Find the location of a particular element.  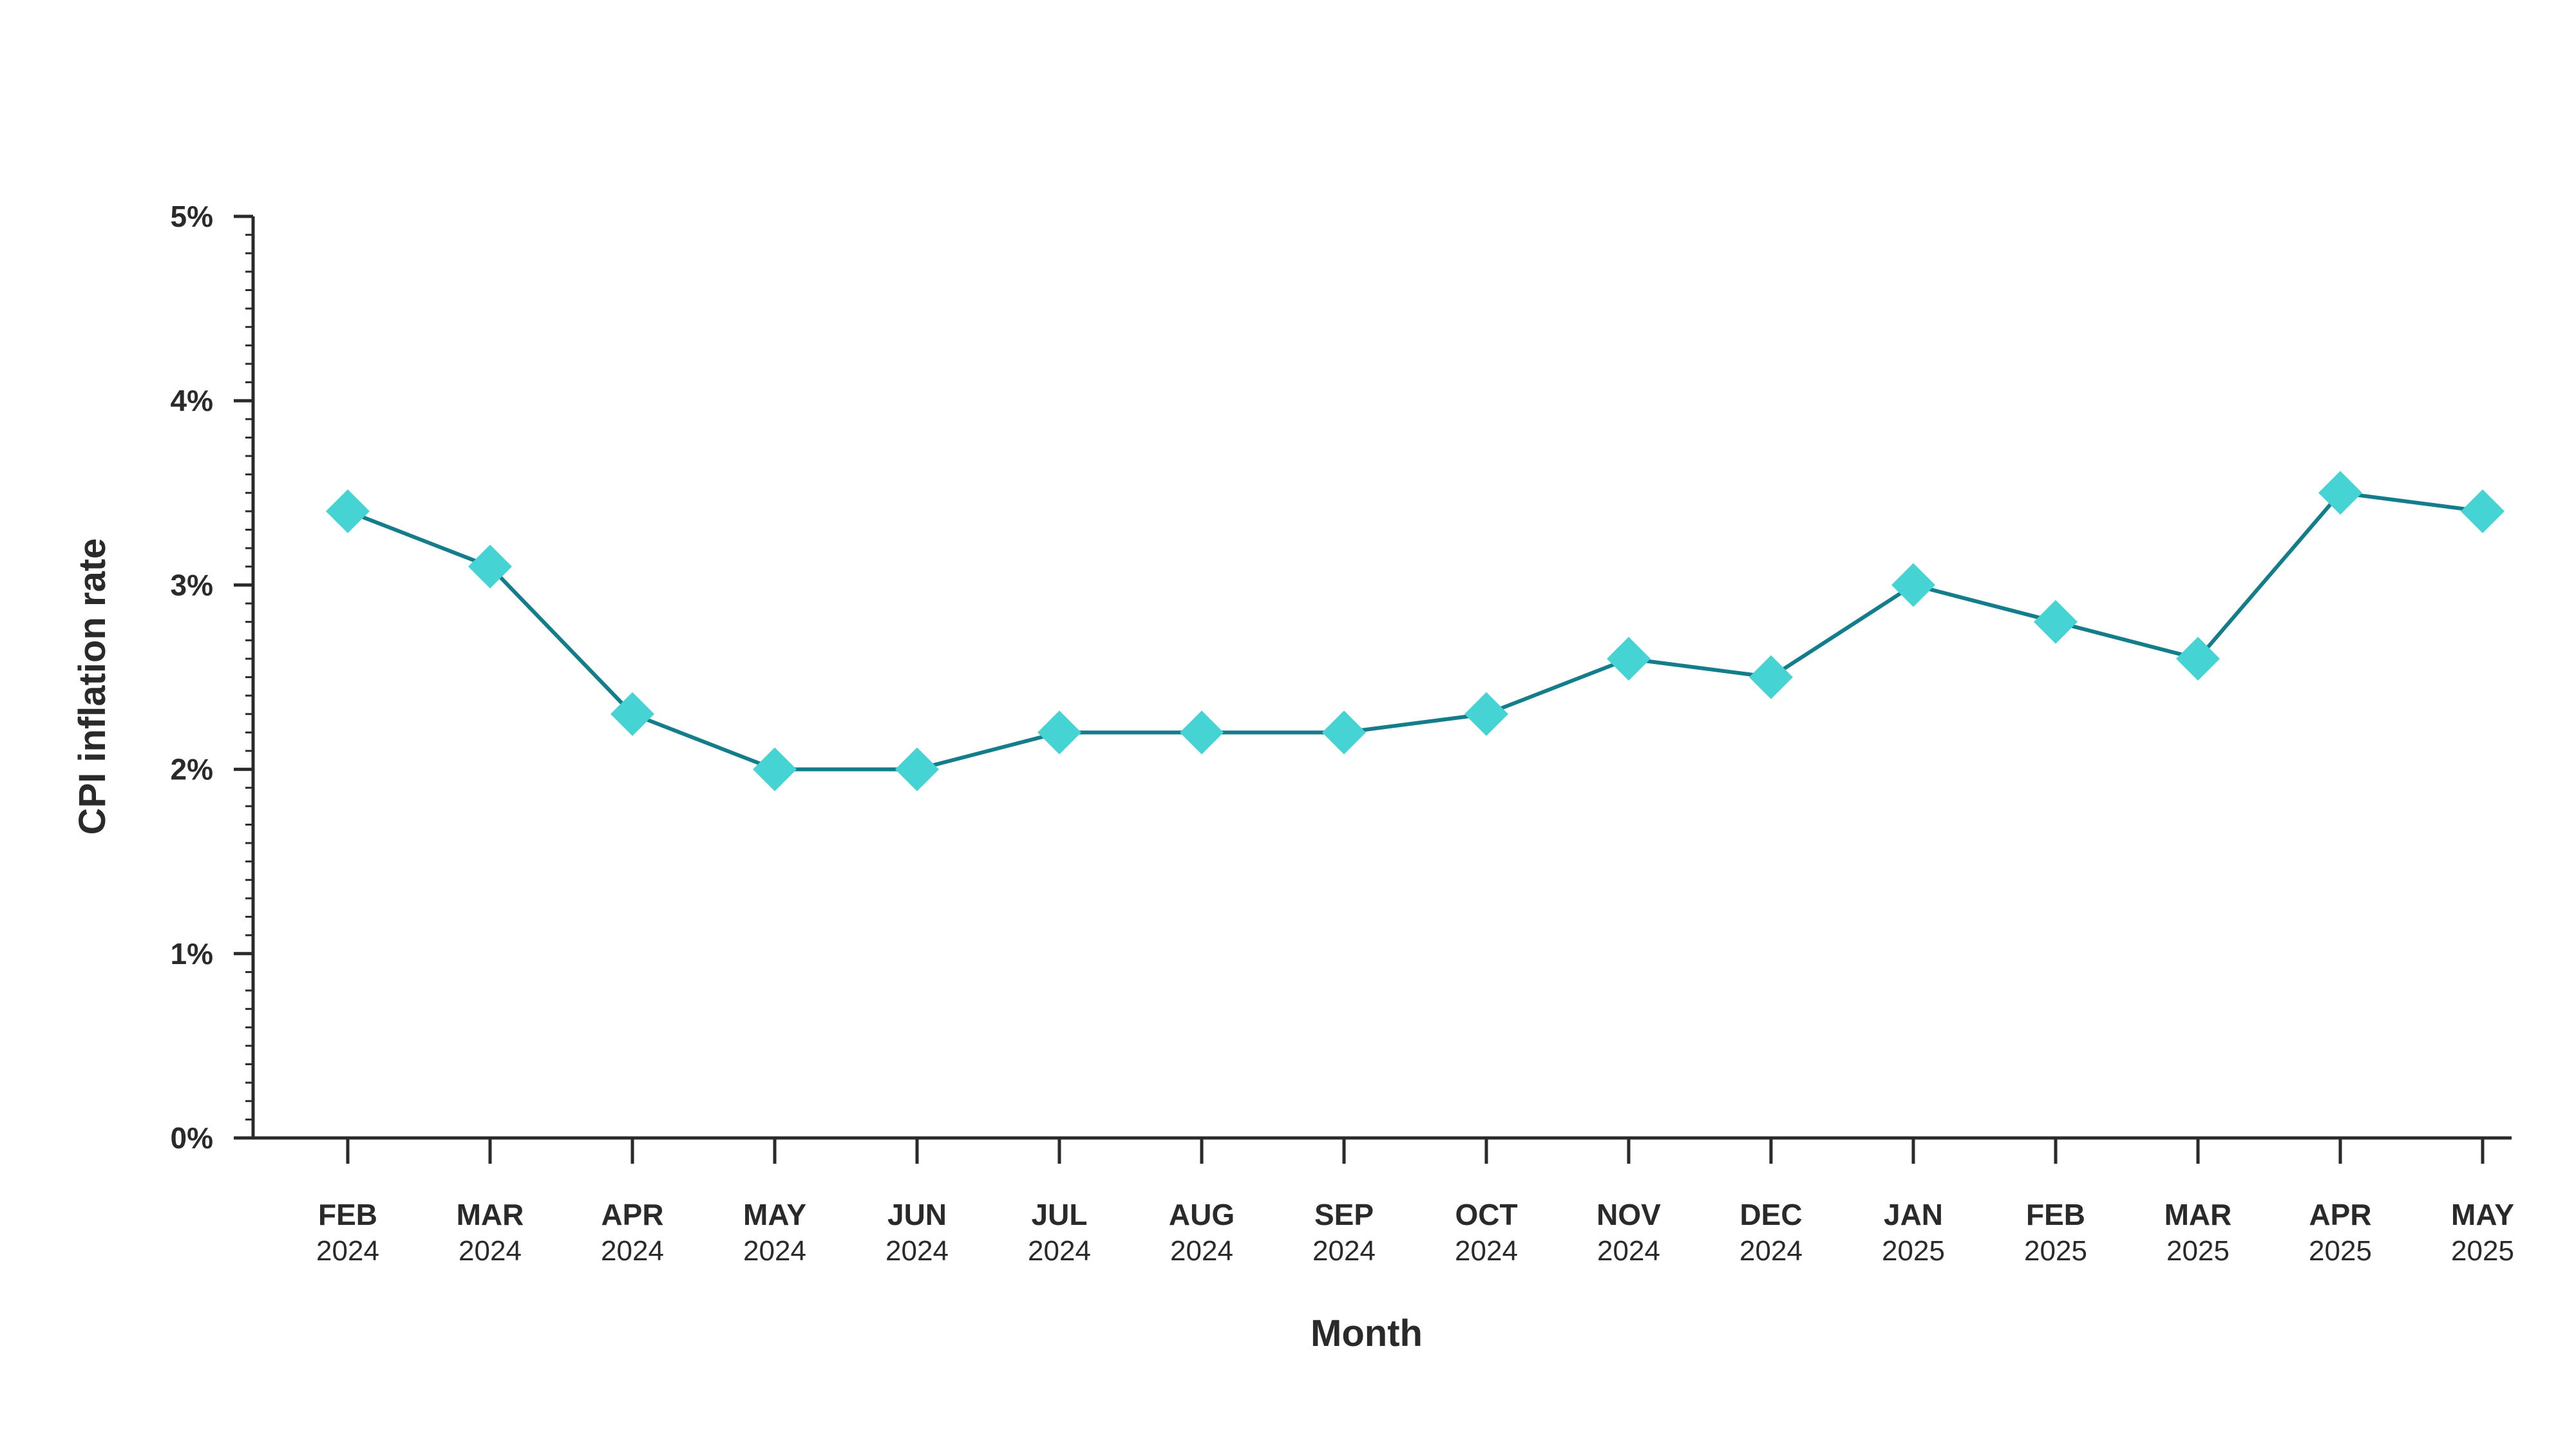

y-tick-label: 2% is located at coordinates (192, 770).